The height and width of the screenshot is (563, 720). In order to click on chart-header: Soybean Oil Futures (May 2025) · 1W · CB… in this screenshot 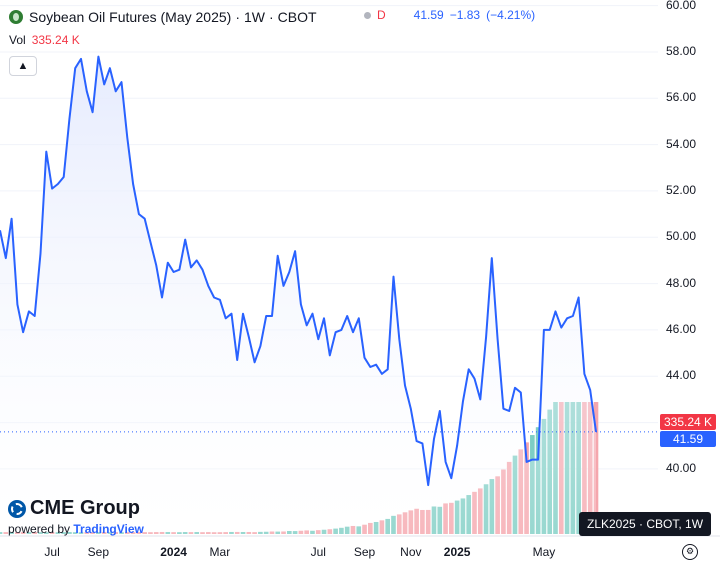, I will do `click(163, 17)`.